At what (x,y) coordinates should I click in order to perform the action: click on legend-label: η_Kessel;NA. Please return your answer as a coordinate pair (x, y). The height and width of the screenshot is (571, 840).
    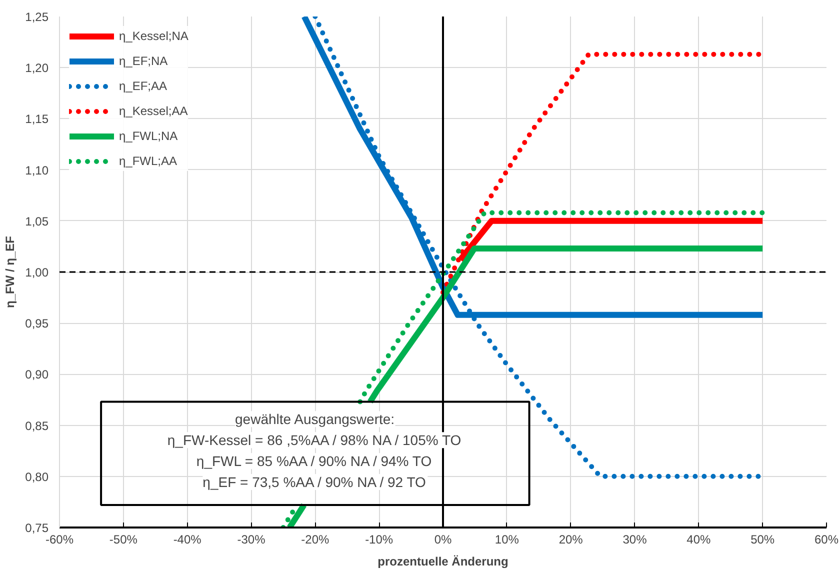
    Looking at the image, I should click on (153, 36).